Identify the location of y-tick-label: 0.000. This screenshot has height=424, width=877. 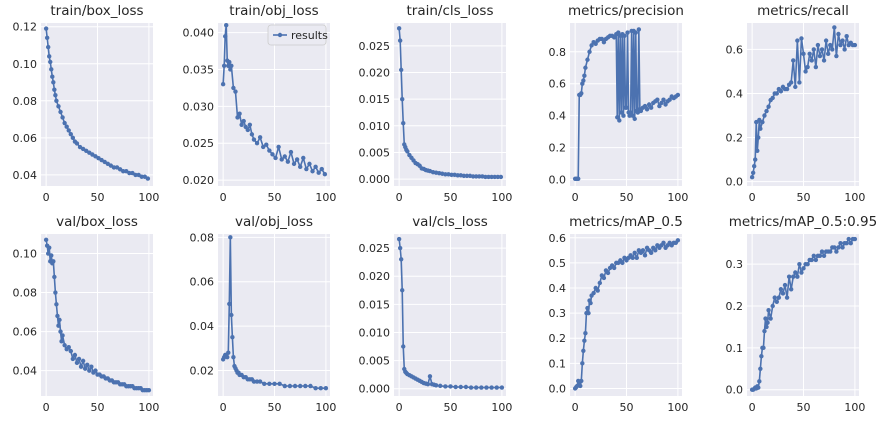
(375, 179).